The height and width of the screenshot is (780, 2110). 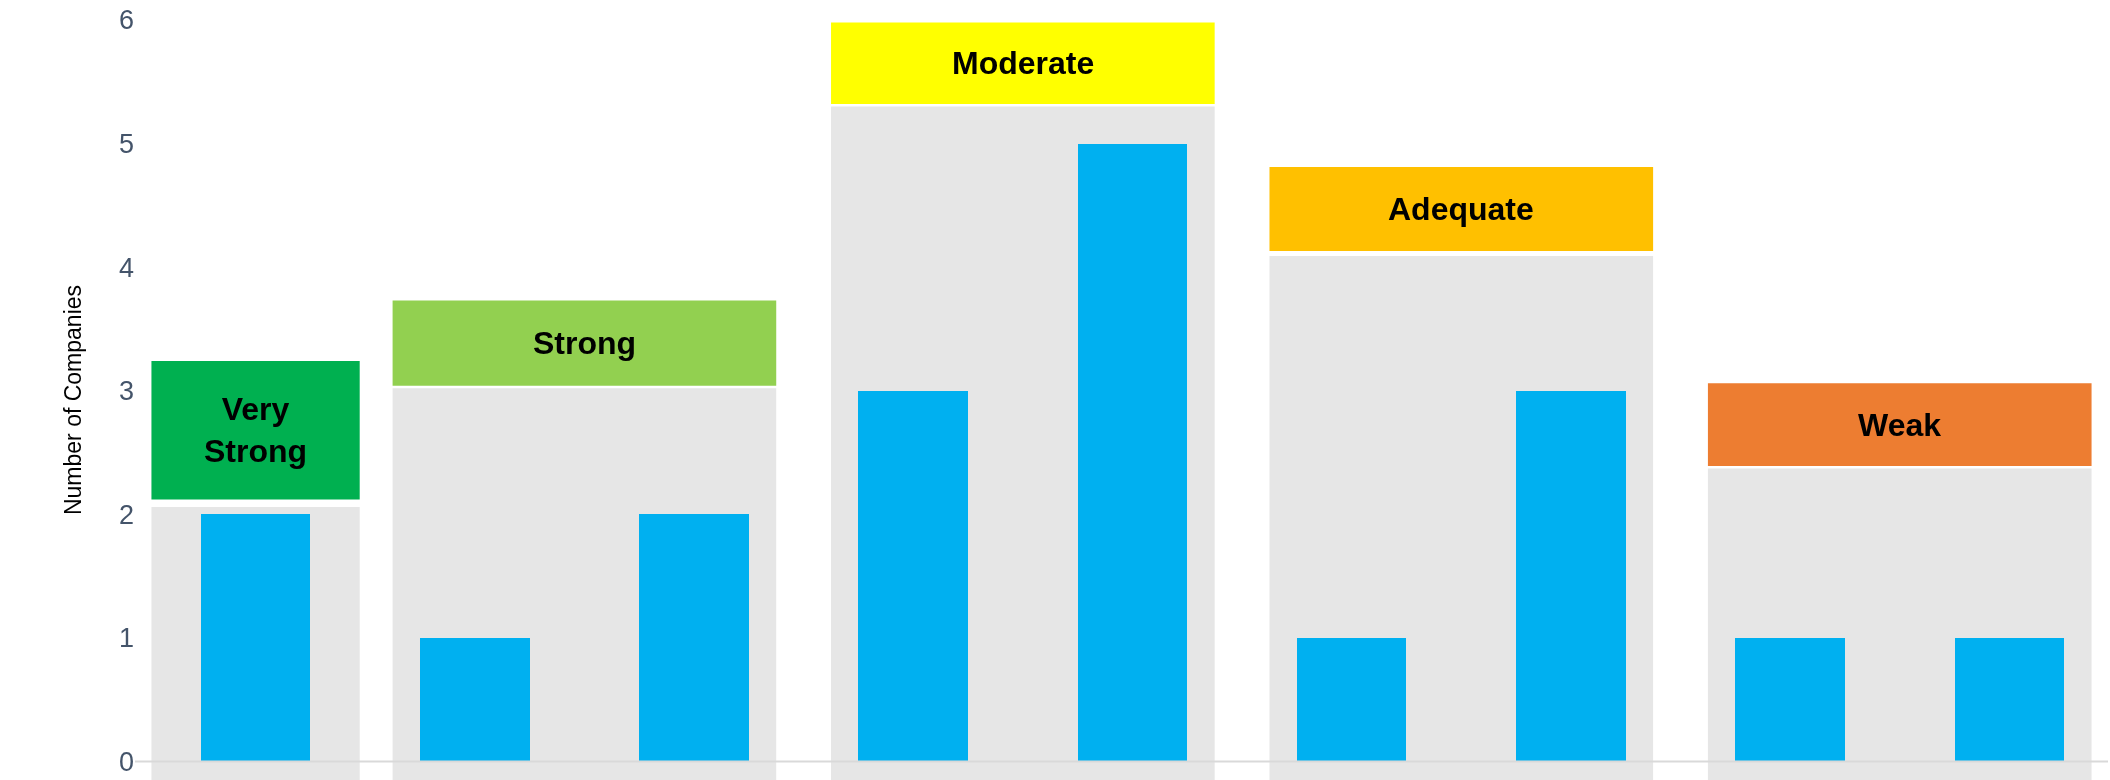 I want to click on annotation: Very Strong, so click(x=256, y=430).